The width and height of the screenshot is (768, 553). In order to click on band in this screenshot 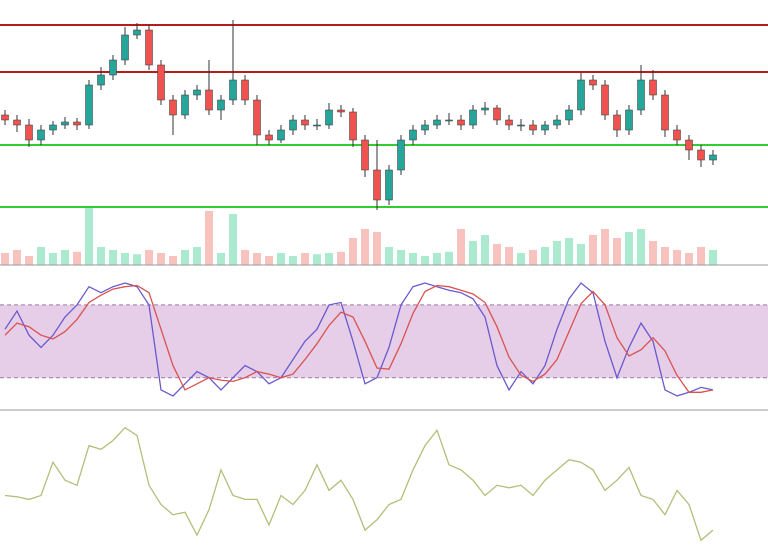, I will do `click(384, 341)`.